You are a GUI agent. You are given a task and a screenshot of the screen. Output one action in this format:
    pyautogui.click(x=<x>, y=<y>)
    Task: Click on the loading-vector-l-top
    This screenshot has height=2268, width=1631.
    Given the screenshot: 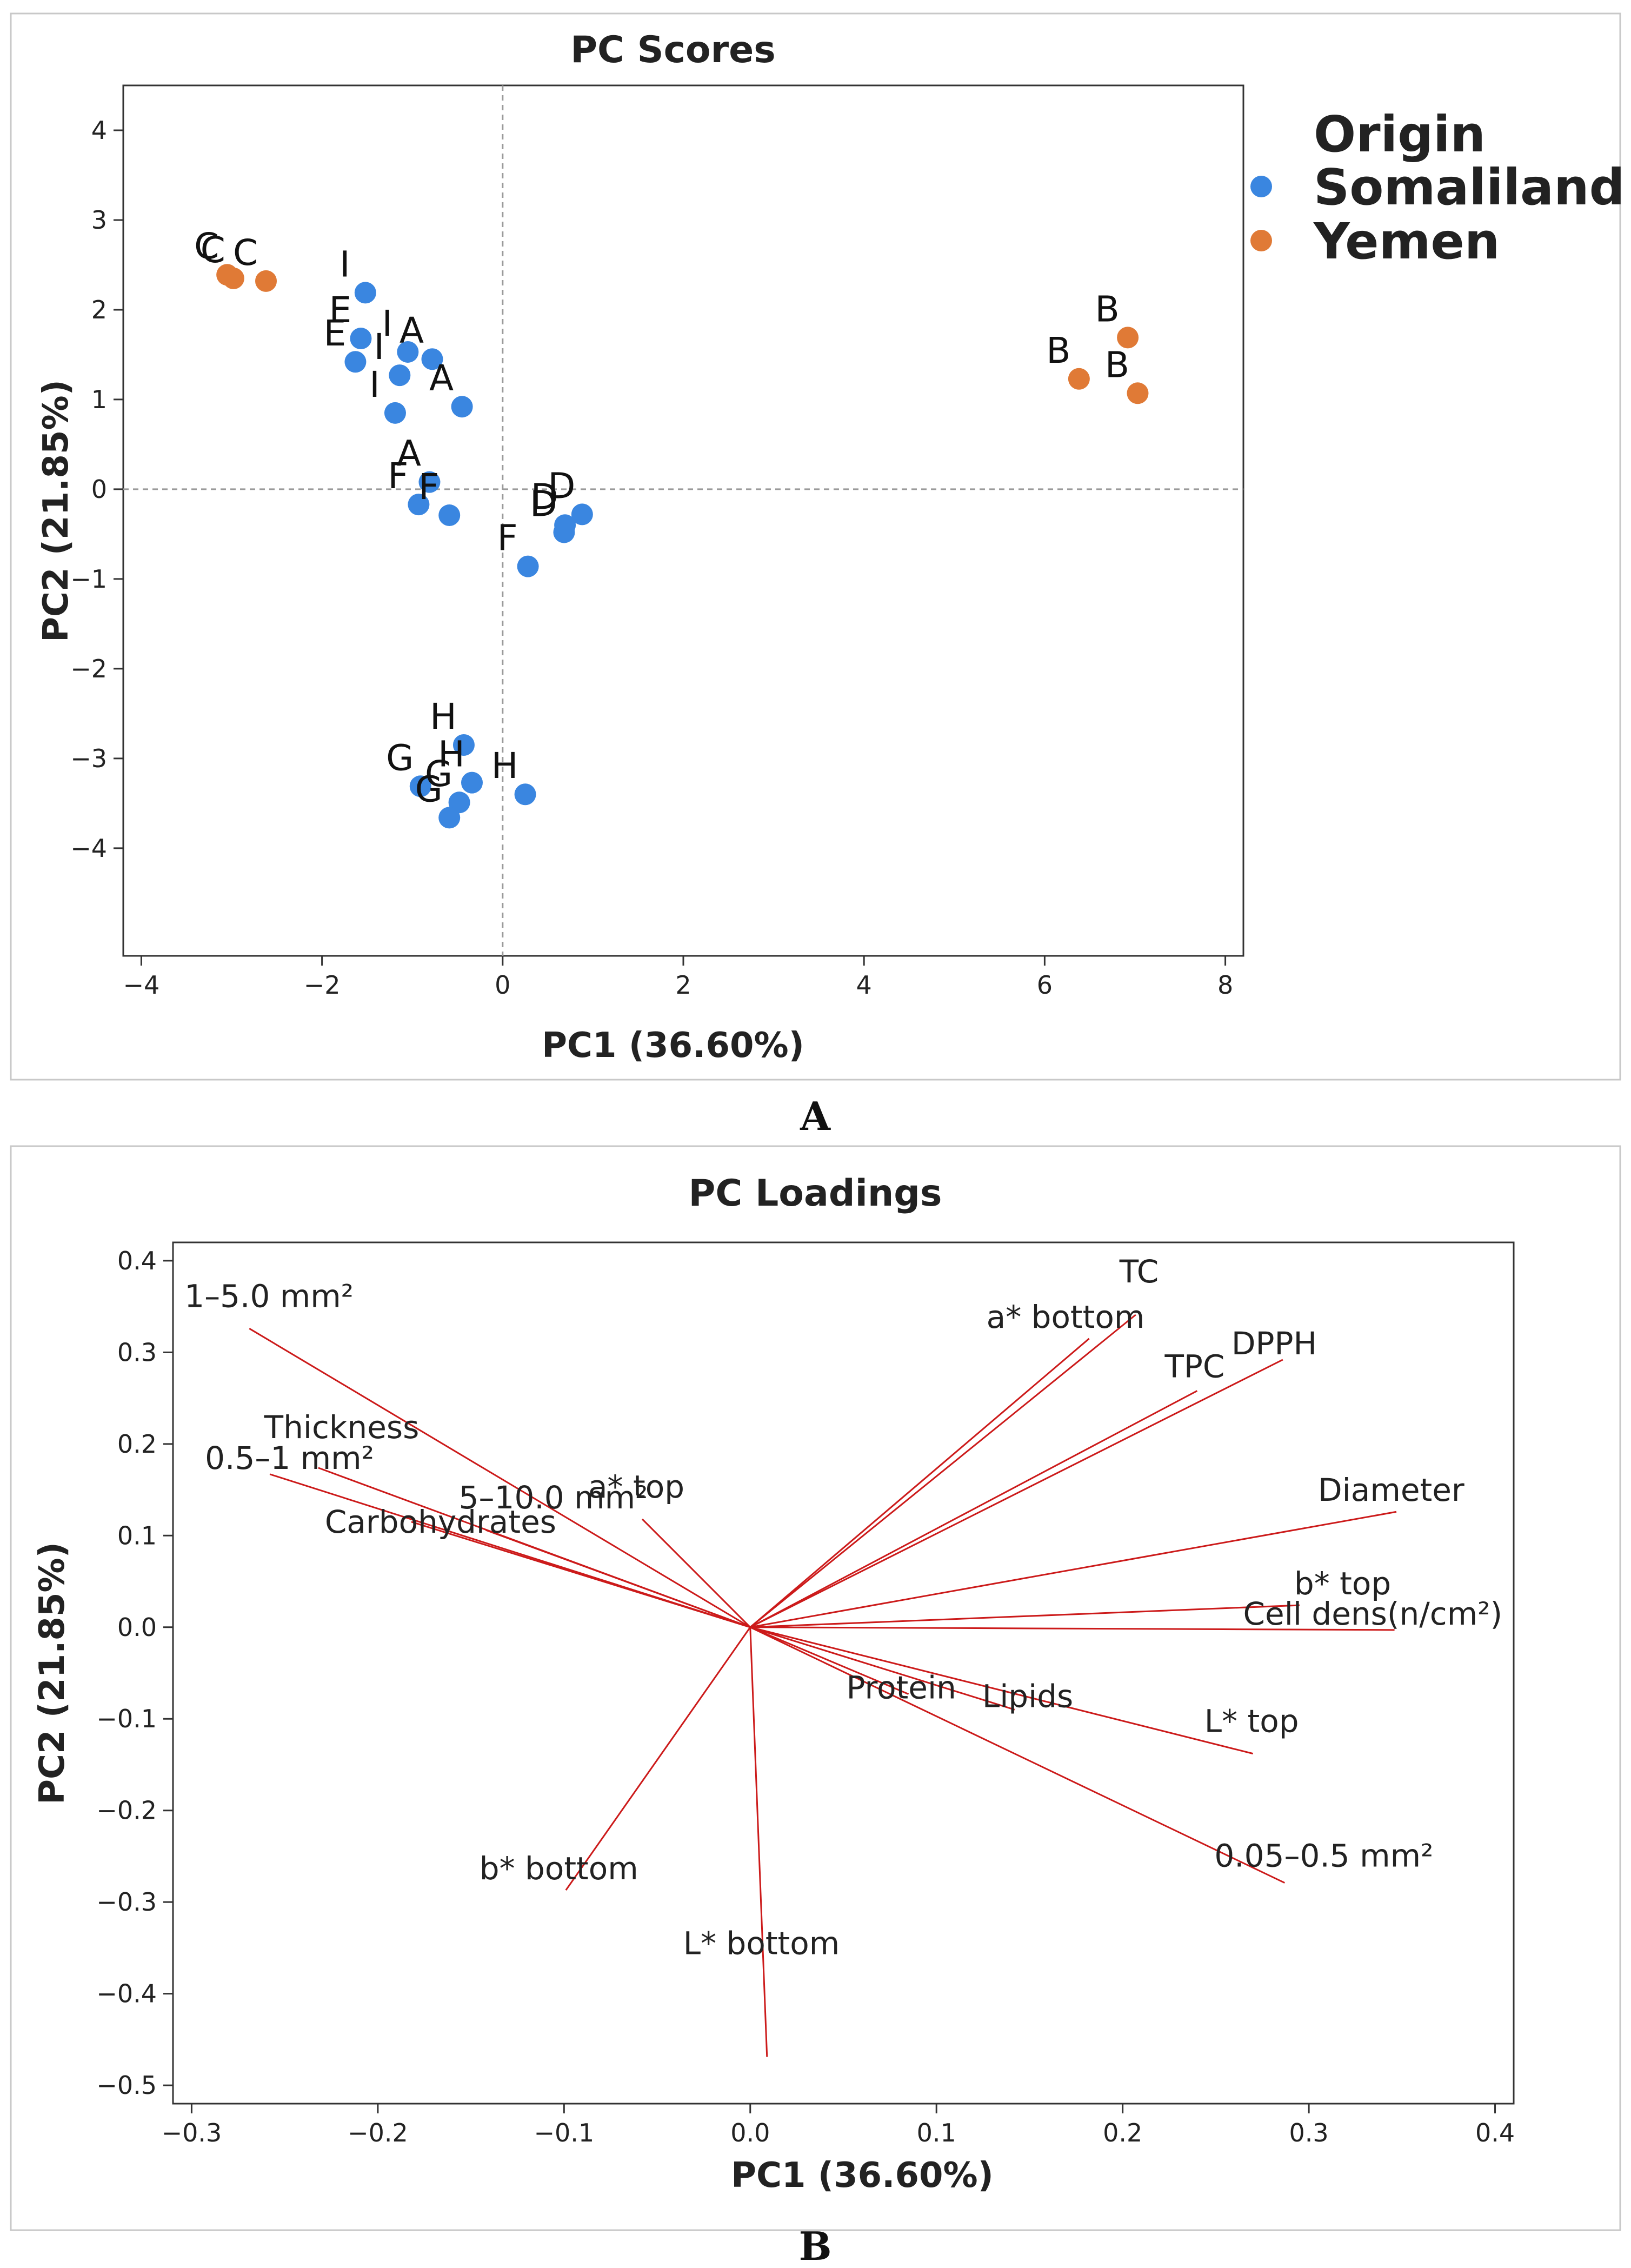 What is the action you would take?
    pyautogui.click(x=1002, y=1690)
    